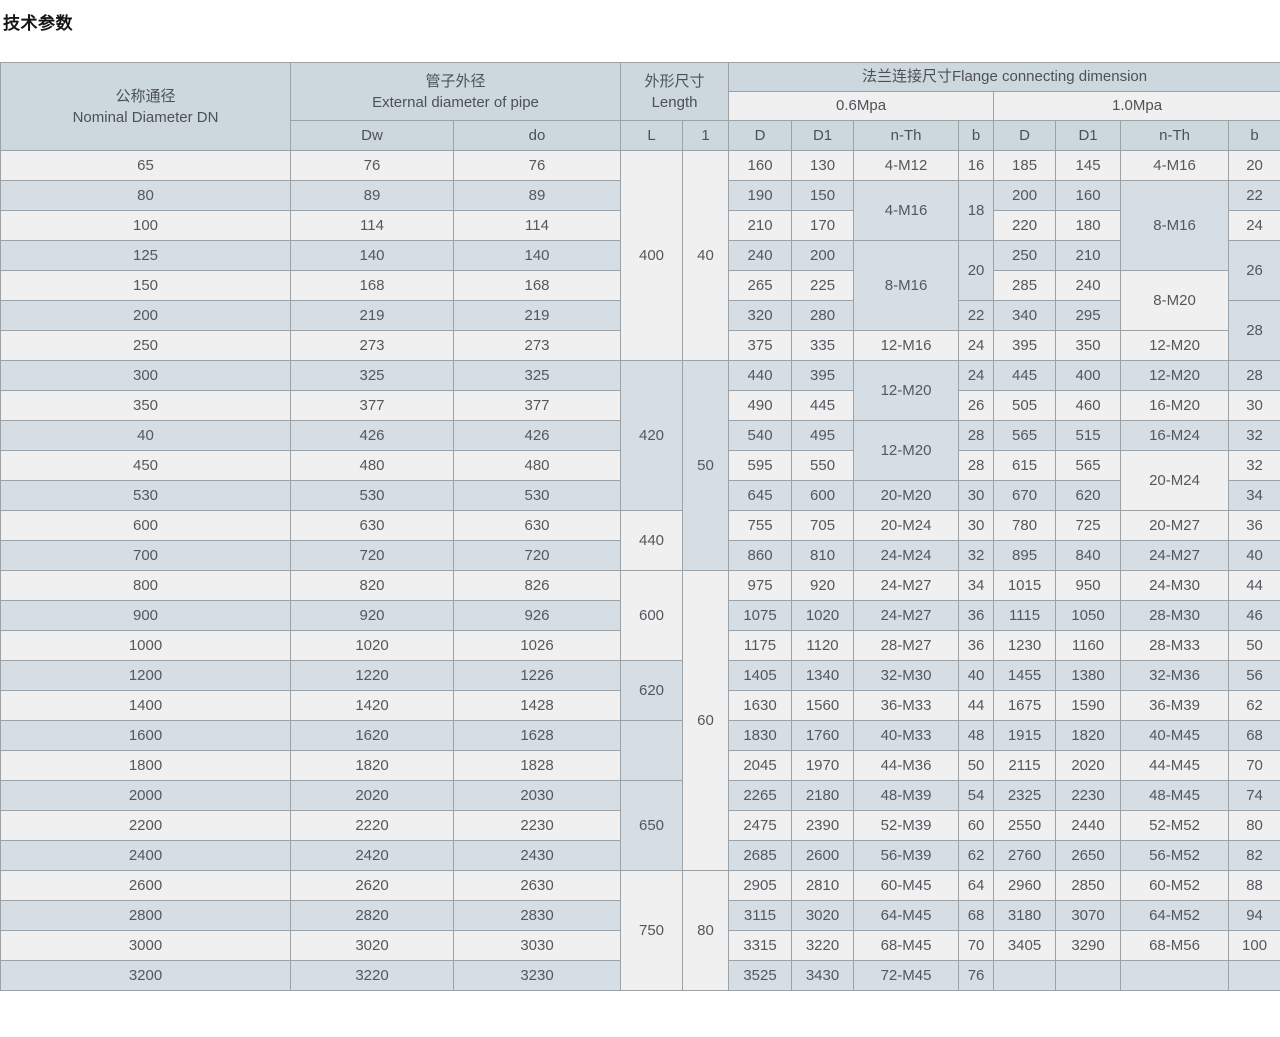 The height and width of the screenshot is (1037, 1280). Describe the element at coordinates (145, 675) in the screenshot. I see `table-cell: 1200` at that location.